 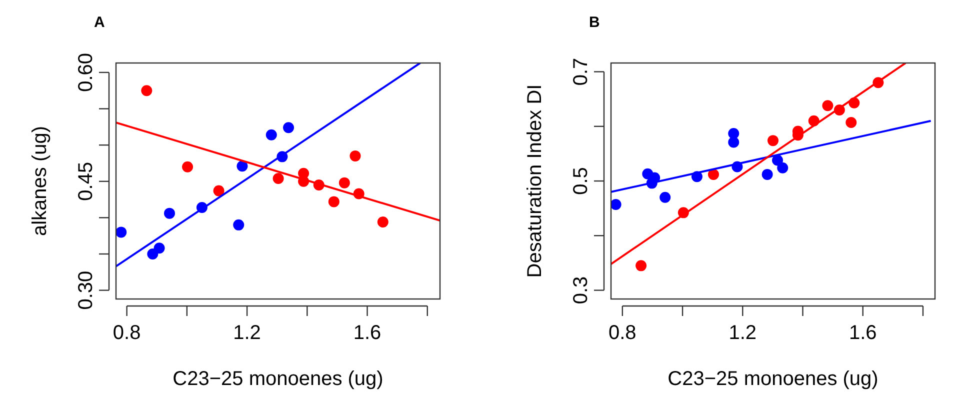 What do you see at coordinates (594, 22) in the screenshot?
I see `chart-title: B` at bounding box center [594, 22].